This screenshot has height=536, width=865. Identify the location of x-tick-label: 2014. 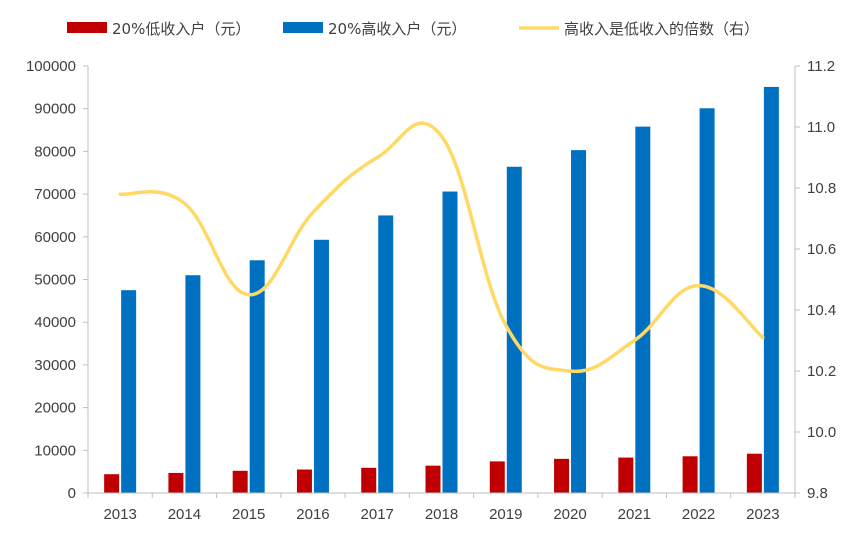
(184, 514).